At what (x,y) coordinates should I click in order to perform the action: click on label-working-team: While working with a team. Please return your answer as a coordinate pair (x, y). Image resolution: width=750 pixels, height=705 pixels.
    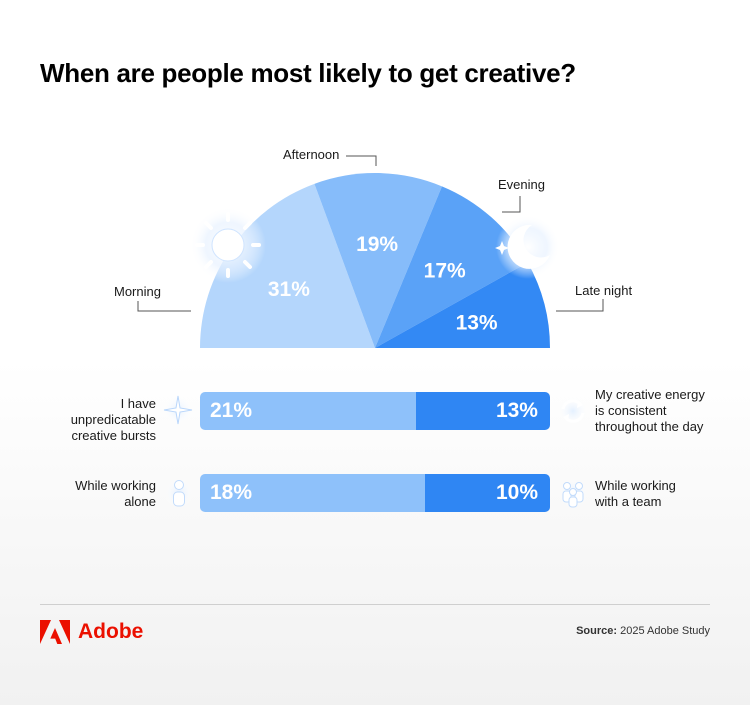
    Looking at the image, I should click on (635, 493).